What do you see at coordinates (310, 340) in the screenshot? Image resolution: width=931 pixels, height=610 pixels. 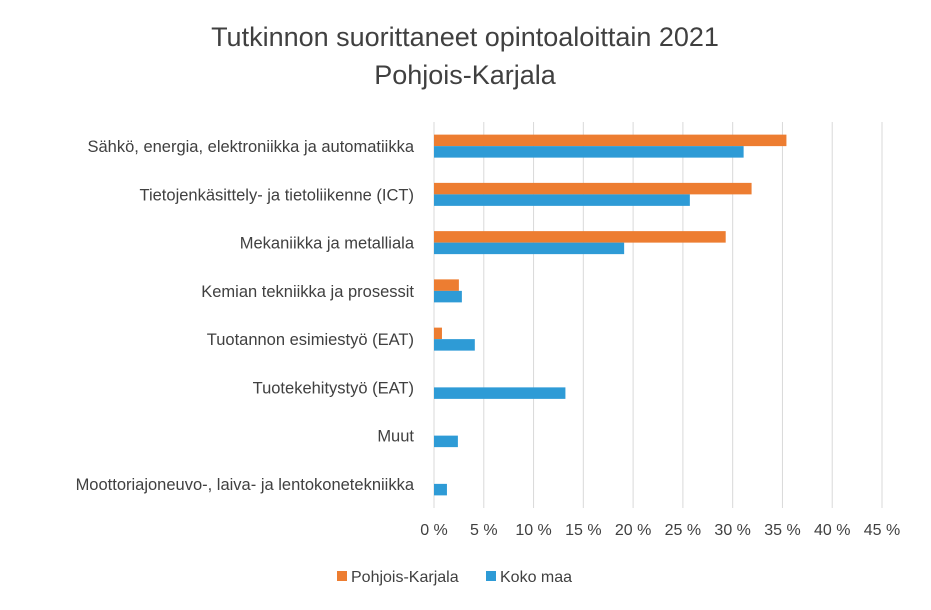 I see `category-label: Tuotannon esimiestyö (EAT)` at bounding box center [310, 340].